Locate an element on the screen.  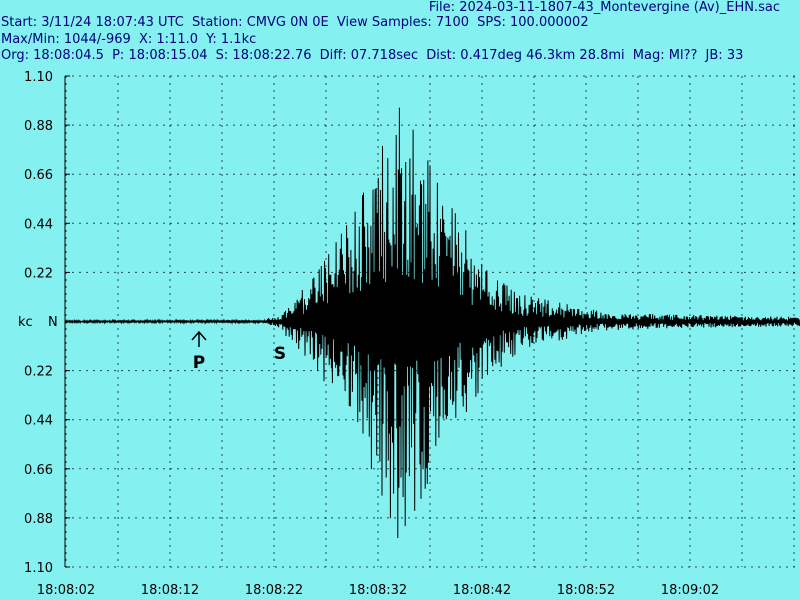
station-label: Station: is located at coordinates (217, 22).